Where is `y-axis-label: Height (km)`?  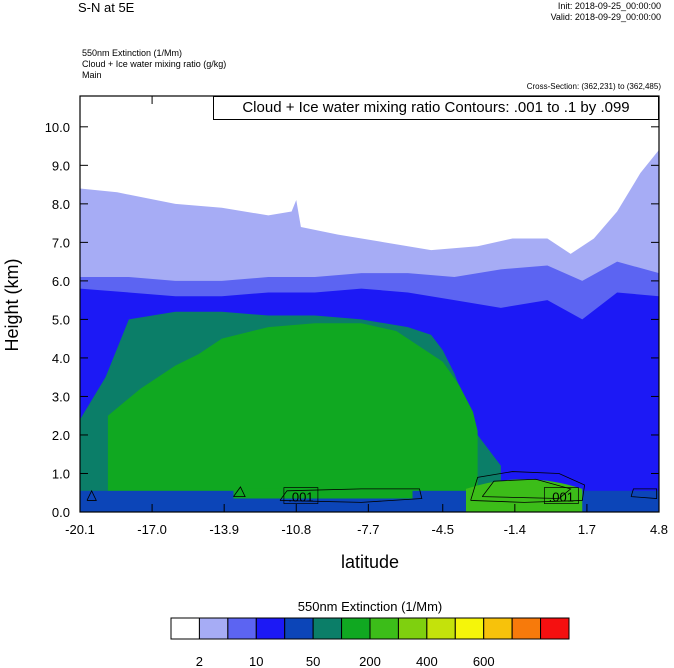
y-axis-label: Height (km) is located at coordinates (12, 304).